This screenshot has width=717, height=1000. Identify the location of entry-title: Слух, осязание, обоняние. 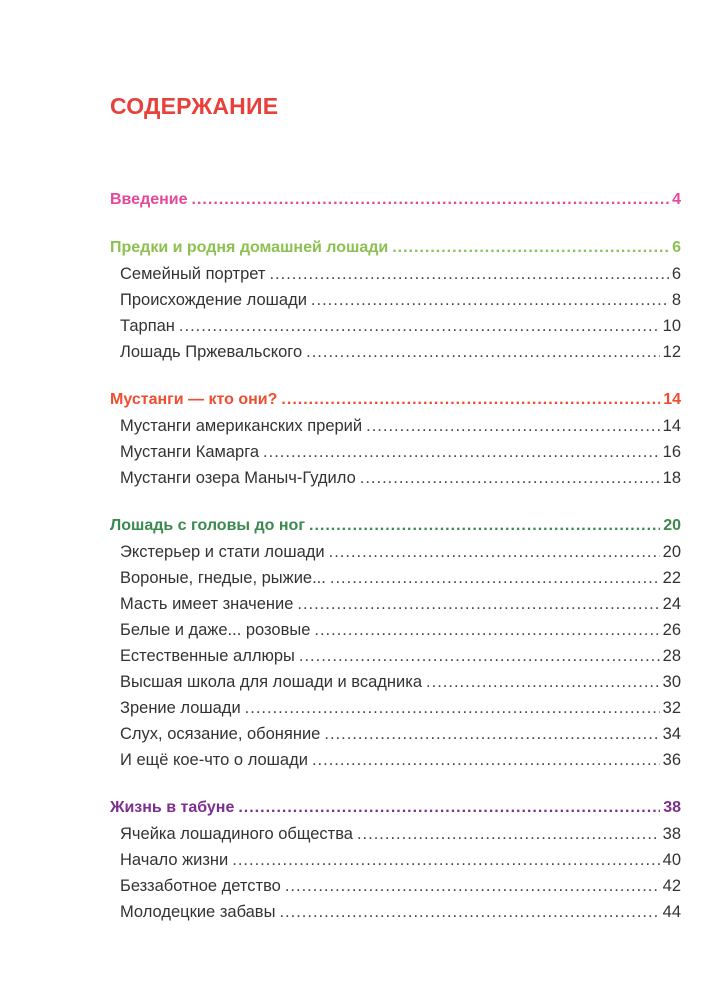
(220, 734).